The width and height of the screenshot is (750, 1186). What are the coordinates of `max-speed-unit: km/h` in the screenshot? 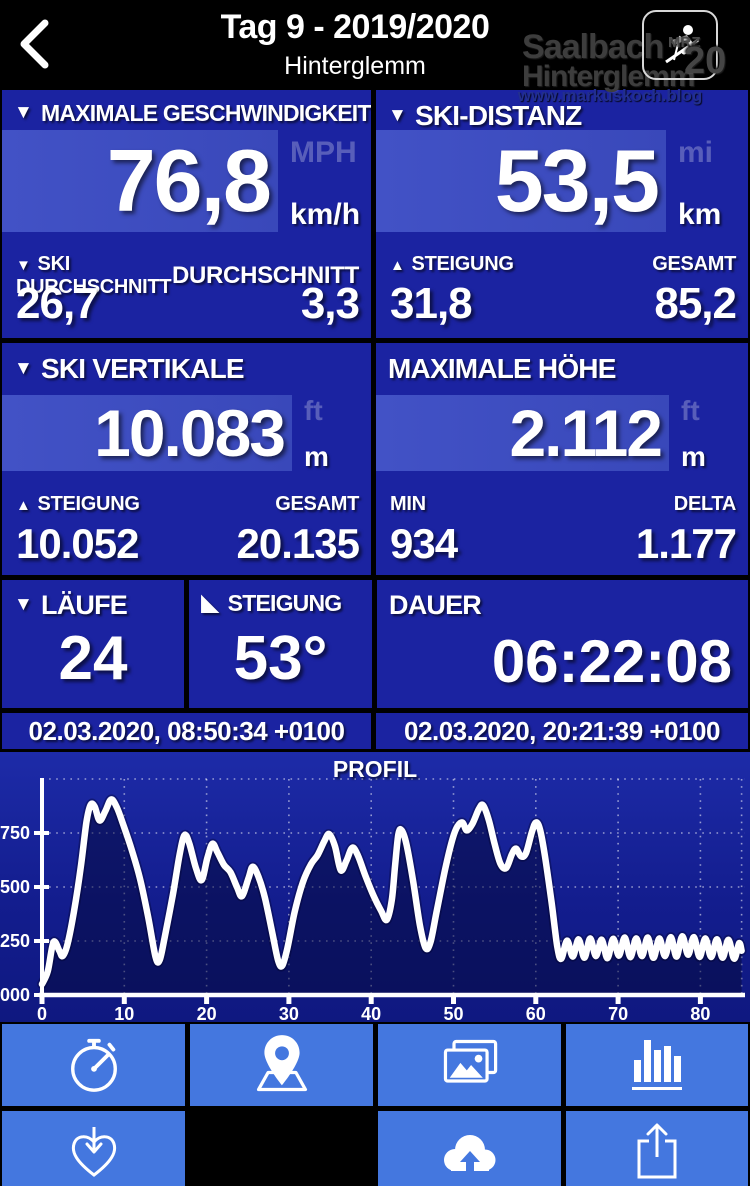 It's located at (325, 214).